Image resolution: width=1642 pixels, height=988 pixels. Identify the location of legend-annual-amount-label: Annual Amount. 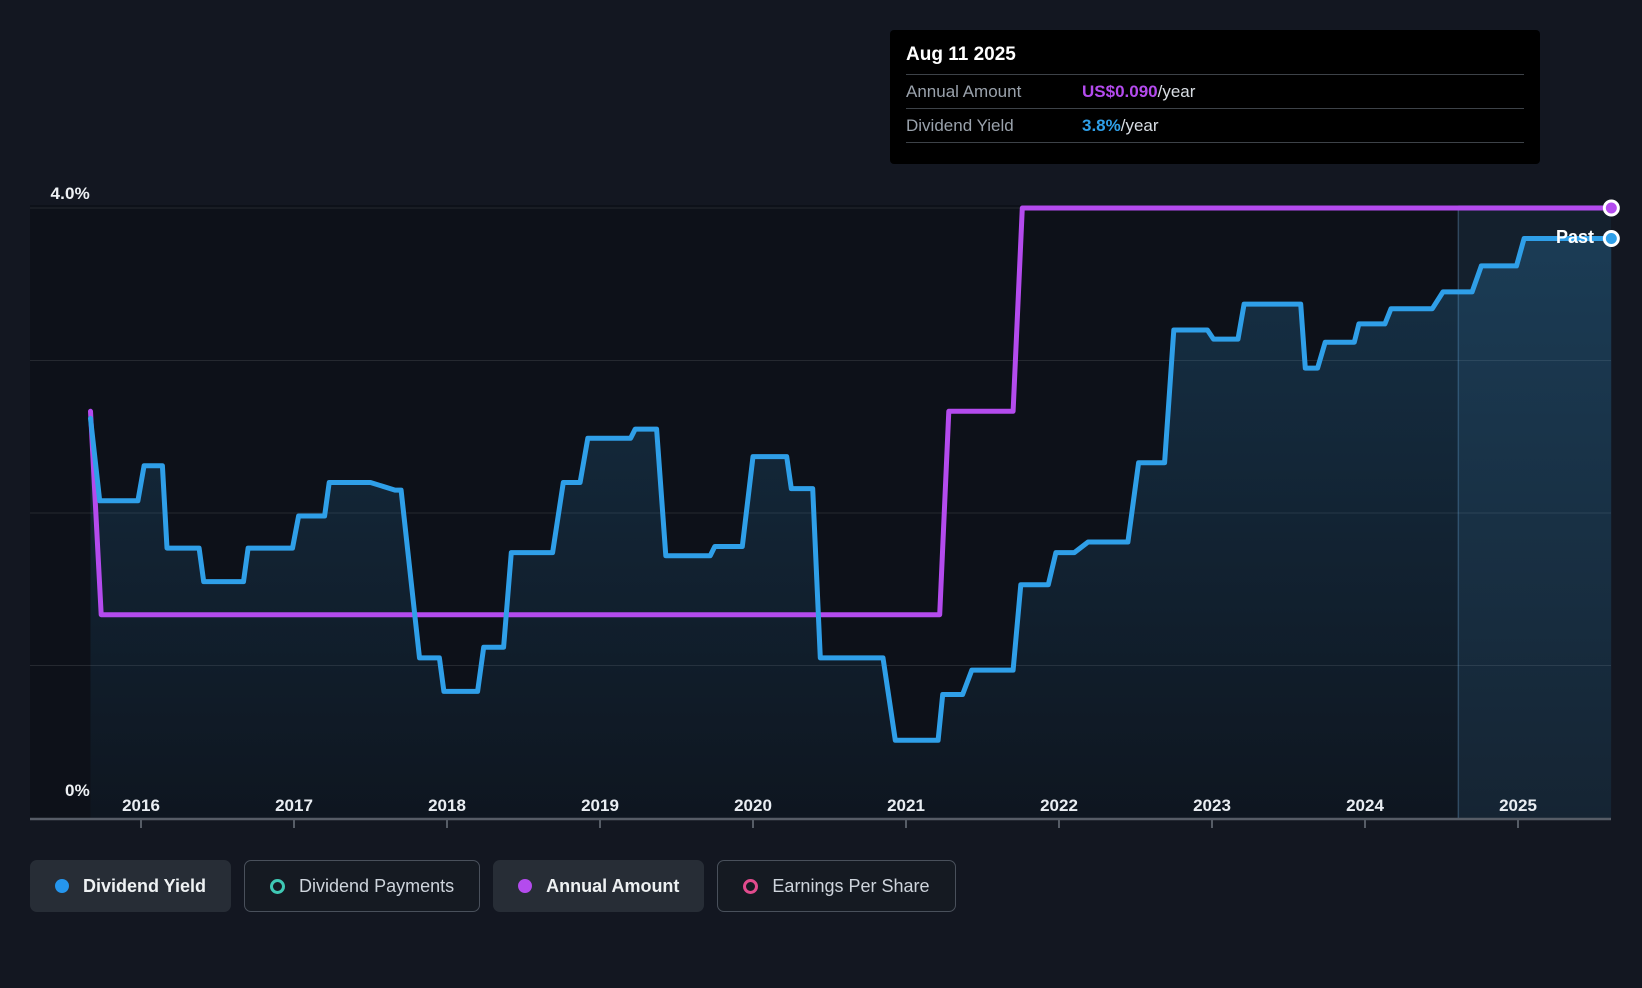
(613, 885).